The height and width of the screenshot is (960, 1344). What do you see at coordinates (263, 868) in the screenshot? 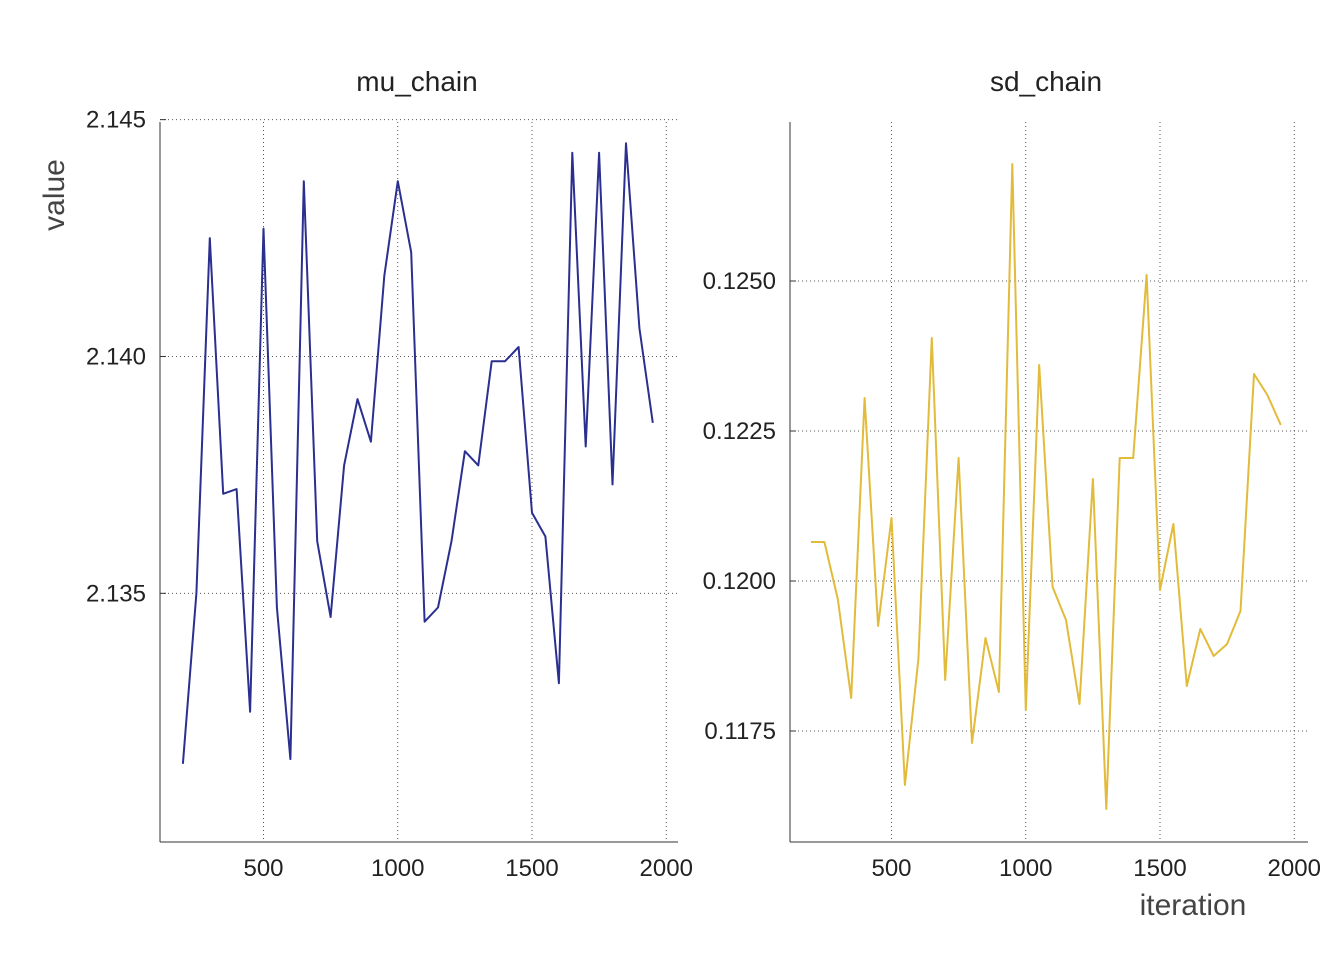
I see `mu-chain-xtick-label: 500` at bounding box center [263, 868].